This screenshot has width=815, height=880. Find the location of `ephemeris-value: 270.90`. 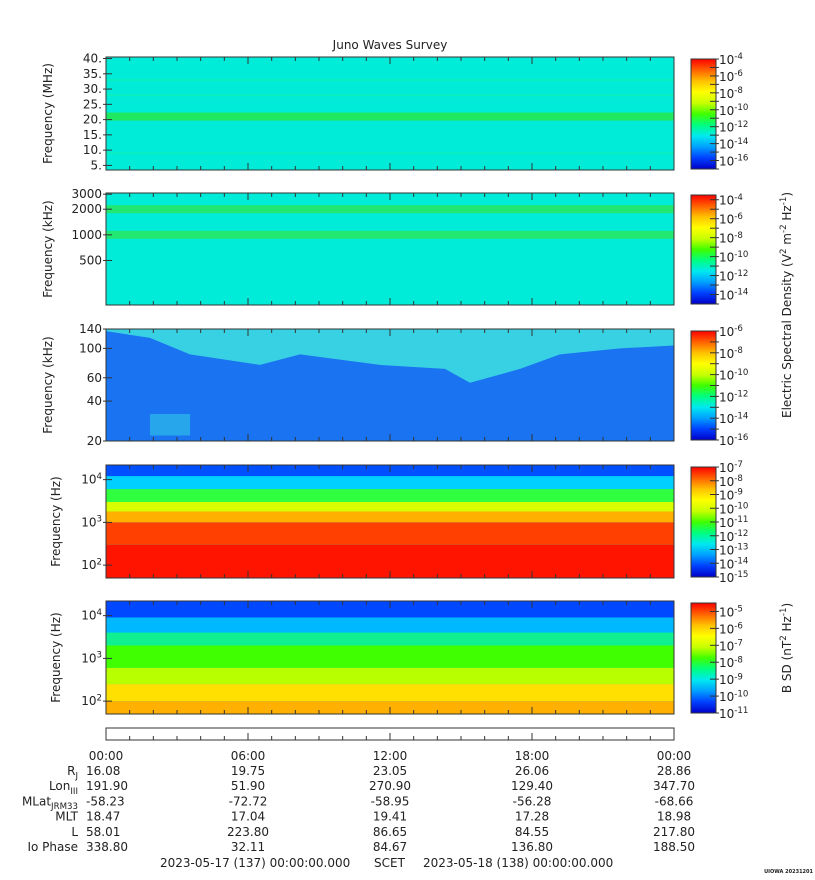

ephemeris-value: 270.90 is located at coordinates (390, 786).